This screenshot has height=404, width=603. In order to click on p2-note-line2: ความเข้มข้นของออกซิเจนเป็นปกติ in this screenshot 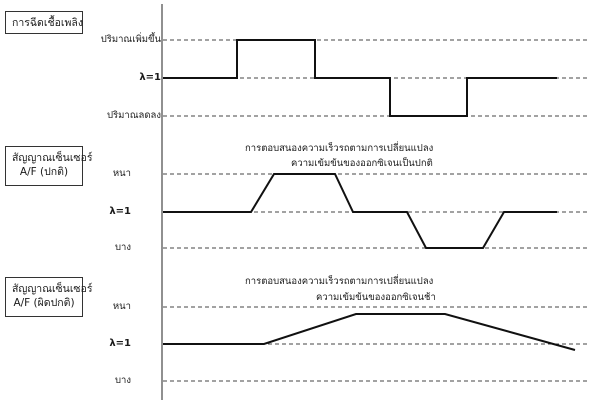, I will do `click(362, 163)`.